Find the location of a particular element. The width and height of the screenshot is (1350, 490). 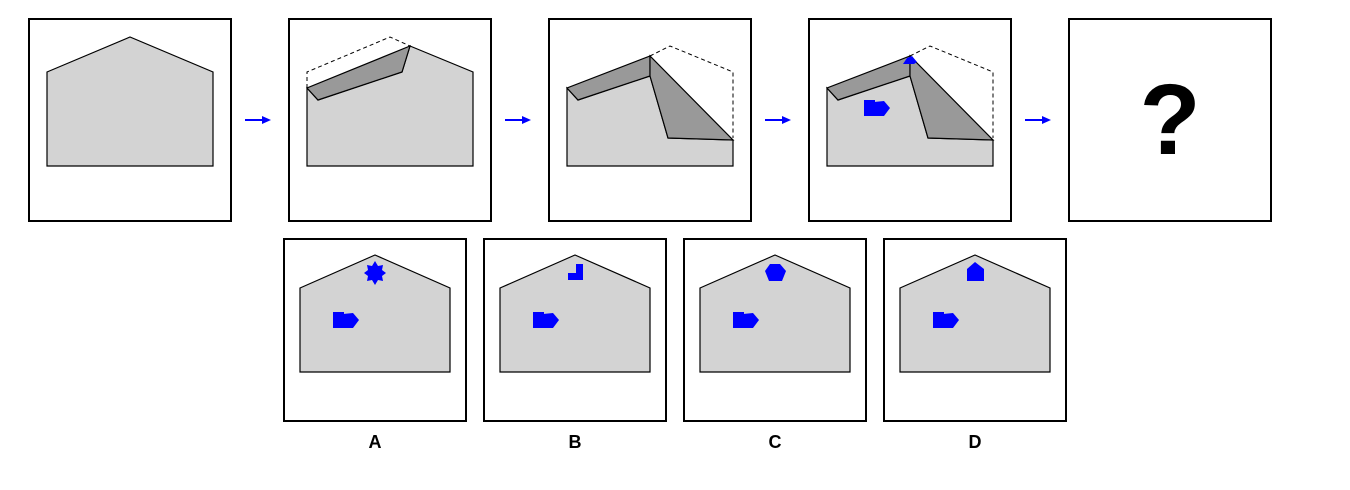

question-mark: ? is located at coordinates (1170, 120).